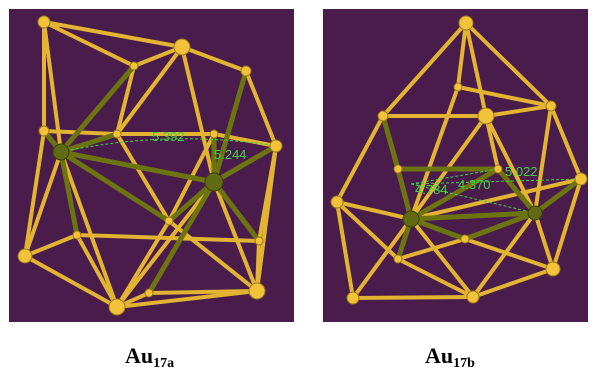  Describe the element at coordinates (521, 171) in the screenshot. I see `au17b-distance-label-3: 5.022` at that location.